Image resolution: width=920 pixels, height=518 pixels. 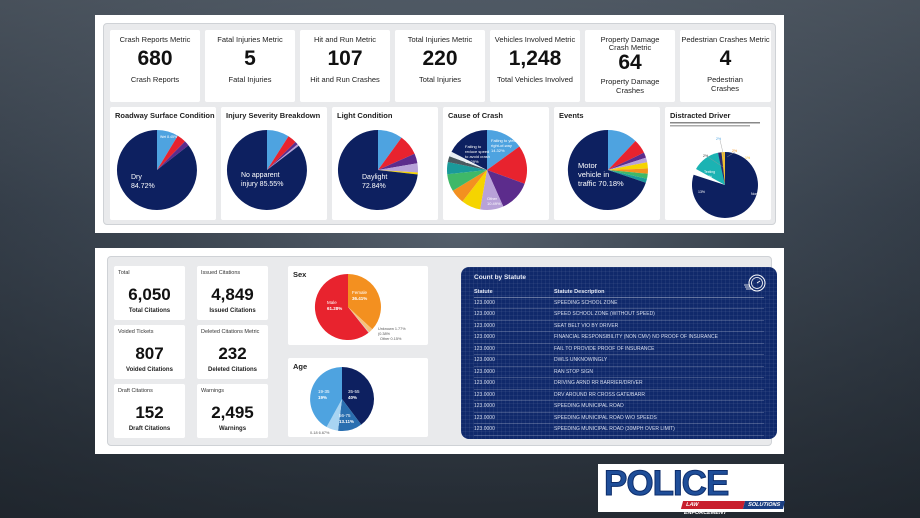 What do you see at coordinates (440, 58) in the screenshot?
I see `metric-value: 220` at bounding box center [440, 58].